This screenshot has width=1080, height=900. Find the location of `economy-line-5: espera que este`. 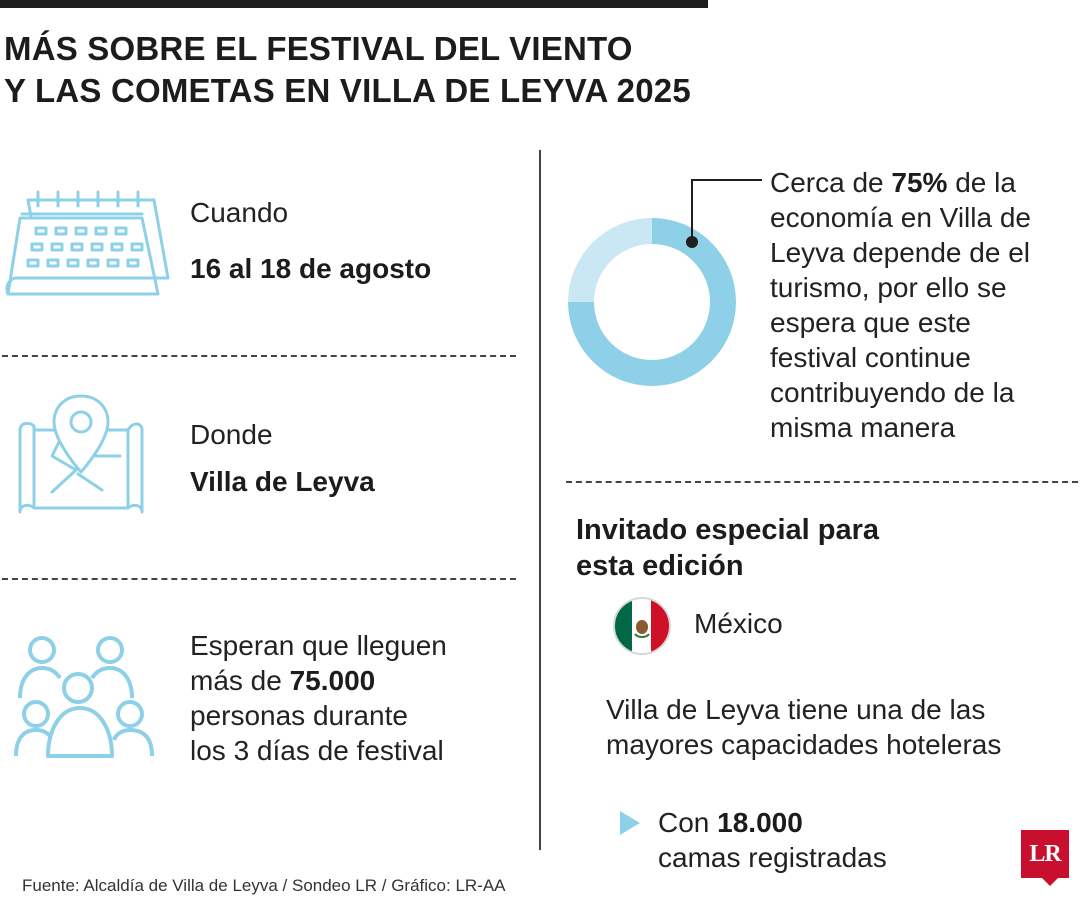

economy-line-5: espera que este is located at coordinates (870, 322).